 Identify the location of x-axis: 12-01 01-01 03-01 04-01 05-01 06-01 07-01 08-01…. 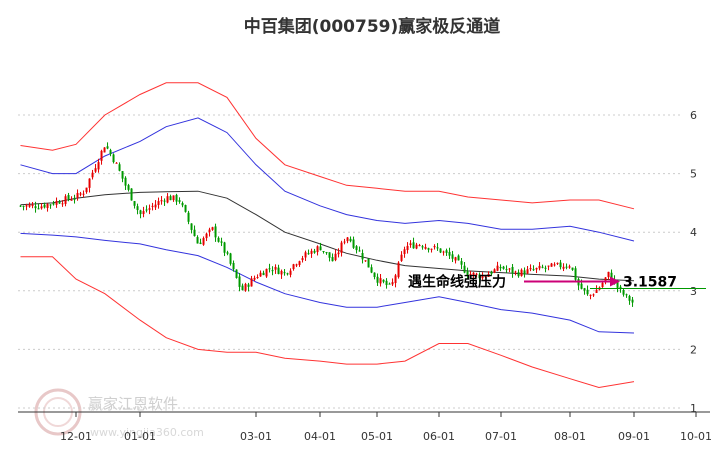
(365, 427).